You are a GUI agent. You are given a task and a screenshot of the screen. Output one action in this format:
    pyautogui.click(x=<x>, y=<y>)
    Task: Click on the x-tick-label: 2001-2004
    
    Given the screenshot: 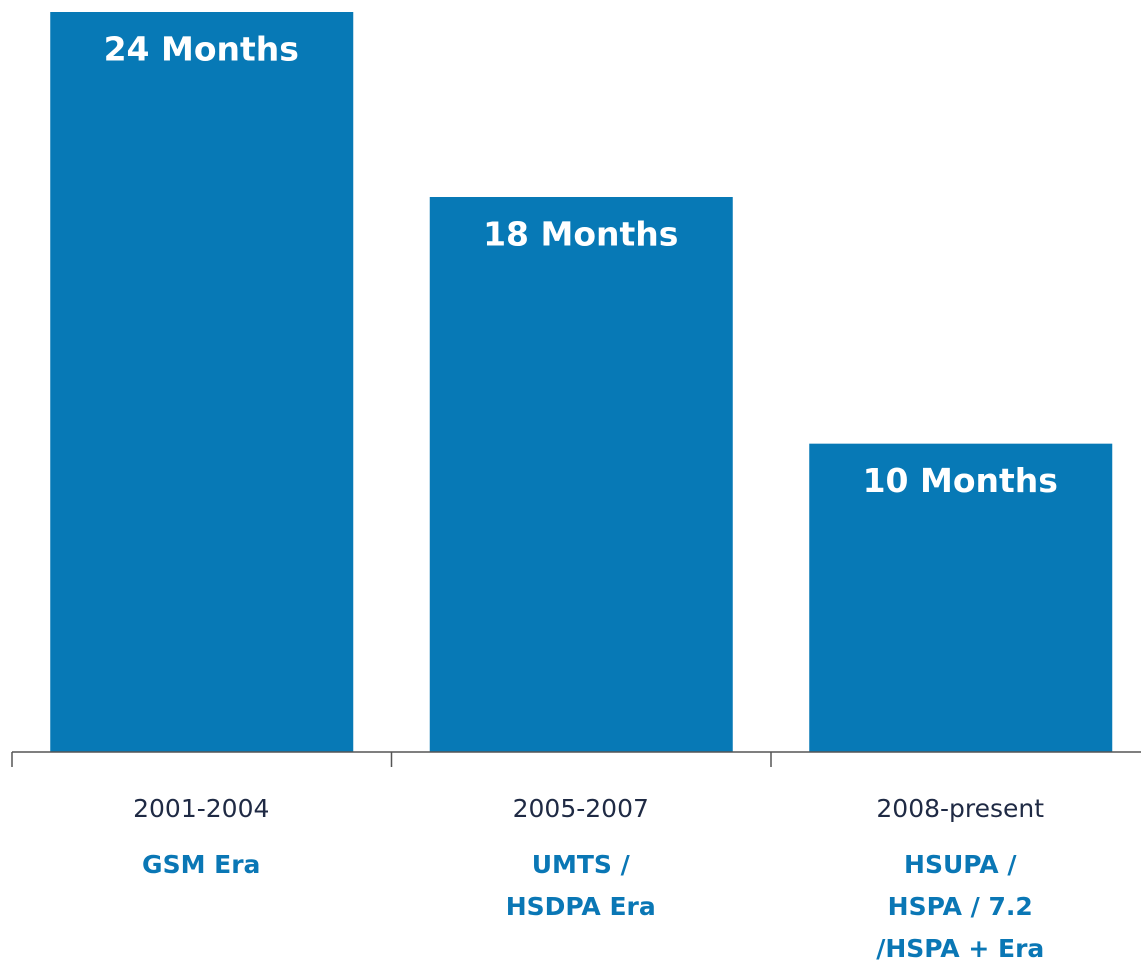 What is the action you would take?
    pyautogui.click(x=201, y=808)
    